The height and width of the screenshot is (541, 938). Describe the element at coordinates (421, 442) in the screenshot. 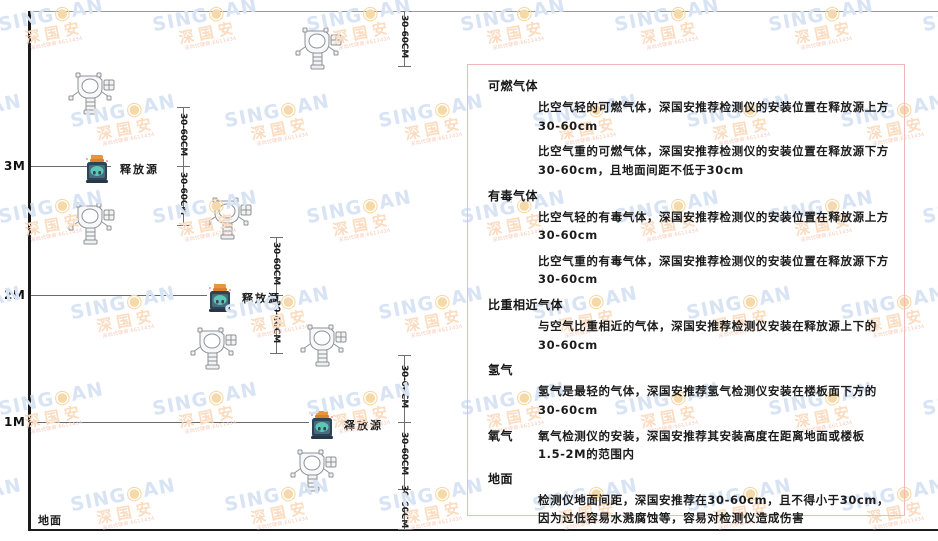

I see `dim-col-1m: 30-60CM 30-60CM 30-60CM` at that location.